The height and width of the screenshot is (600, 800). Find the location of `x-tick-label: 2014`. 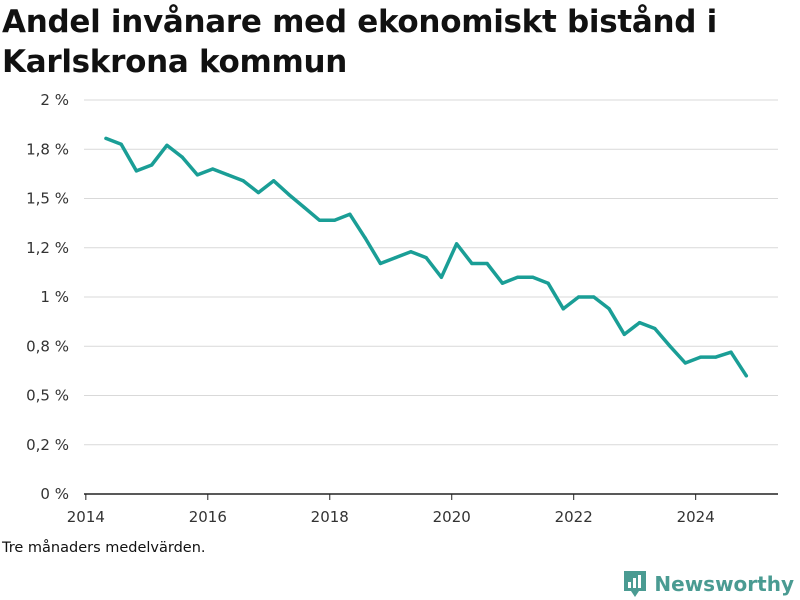

x-tick-label: 2014 is located at coordinates (86, 517).